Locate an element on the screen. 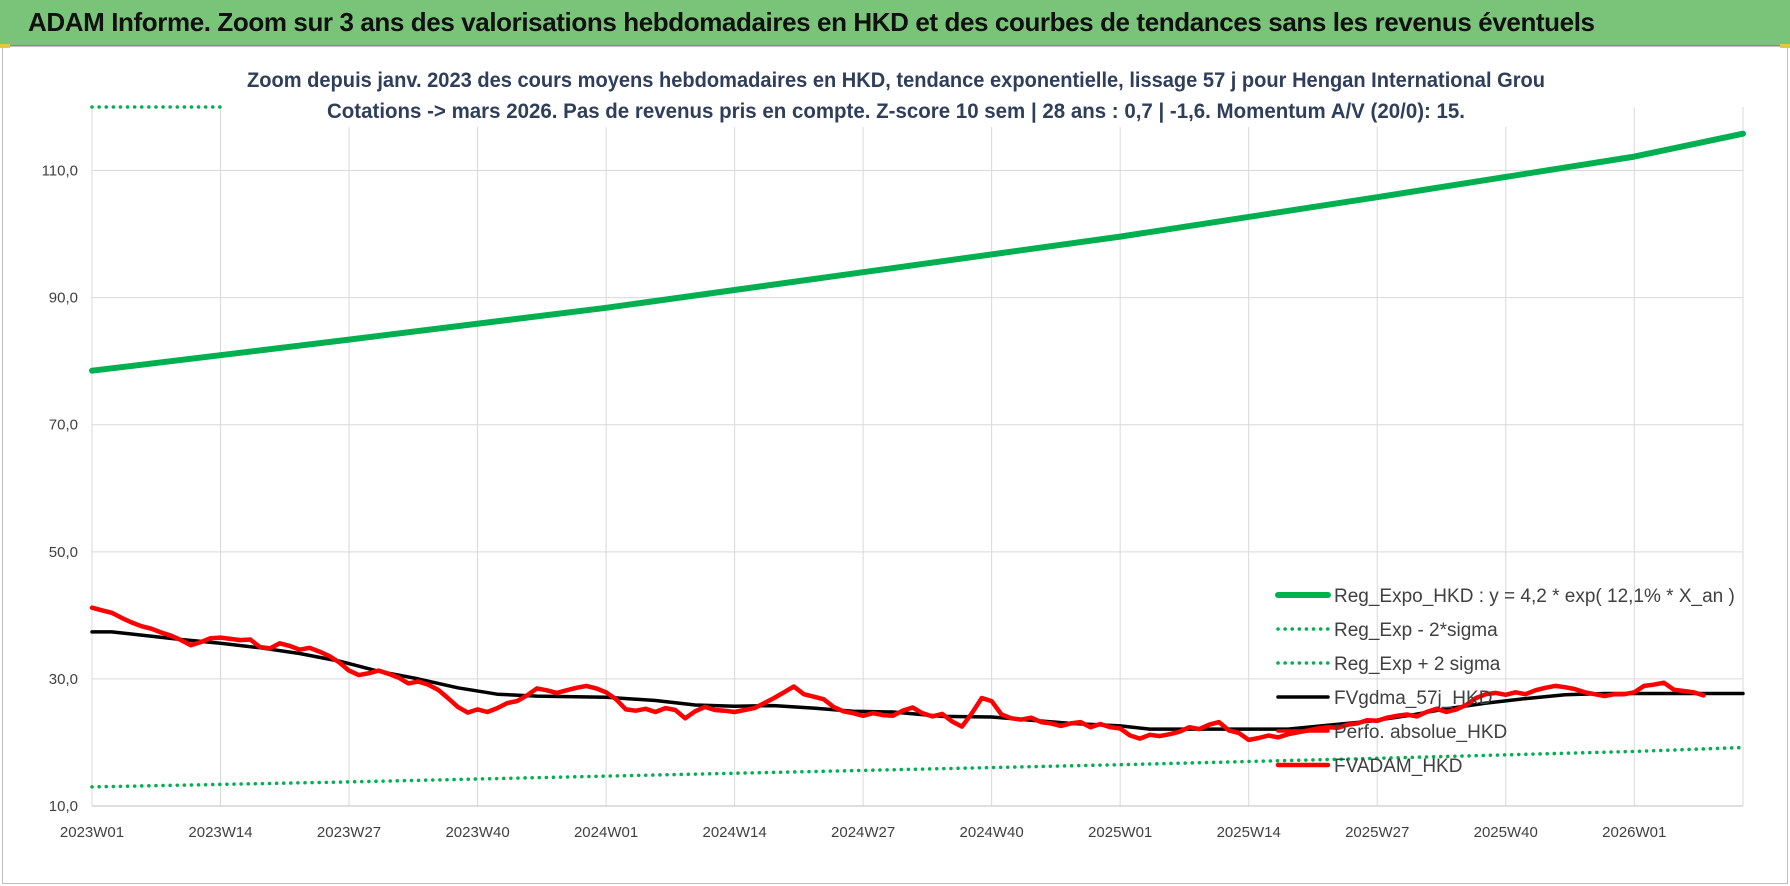 This screenshot has height=886, width=1790. x-tick-label: 2023W40 is located at coordinates (477, 832).